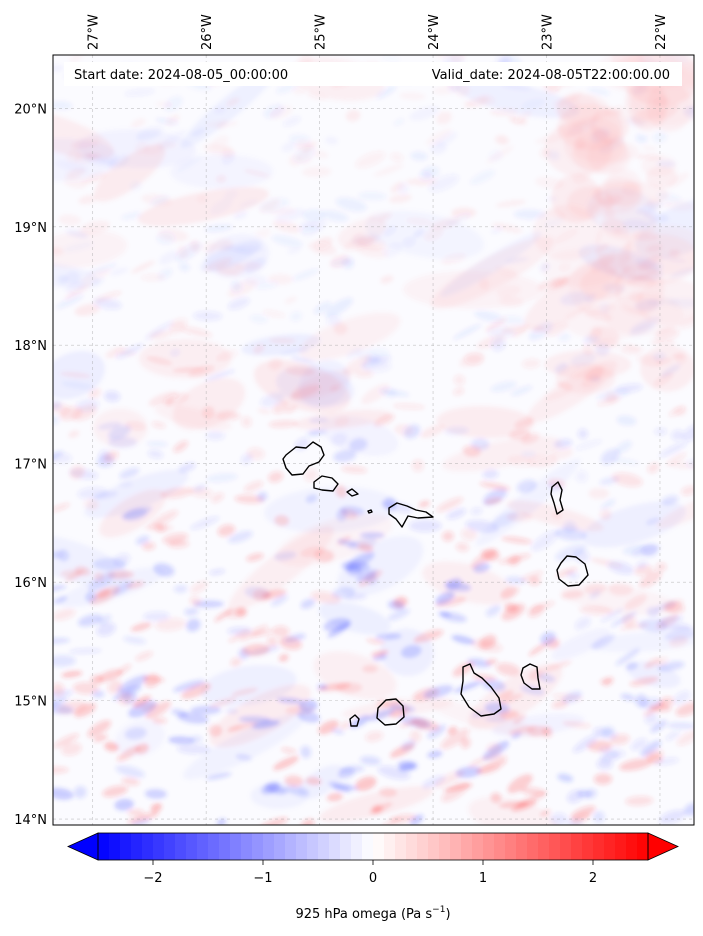 The width and height of the screenshot is (703, 936). I want to click on lon-tick-label: 22°W, so click(661, 32).